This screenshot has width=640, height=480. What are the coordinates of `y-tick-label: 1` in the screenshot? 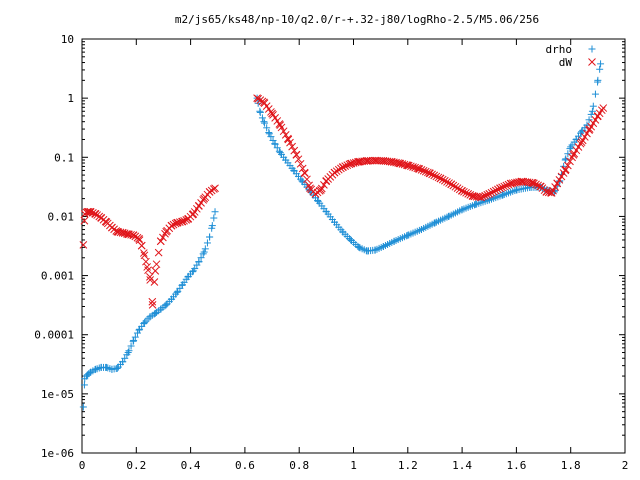 It's located at (70, 98).